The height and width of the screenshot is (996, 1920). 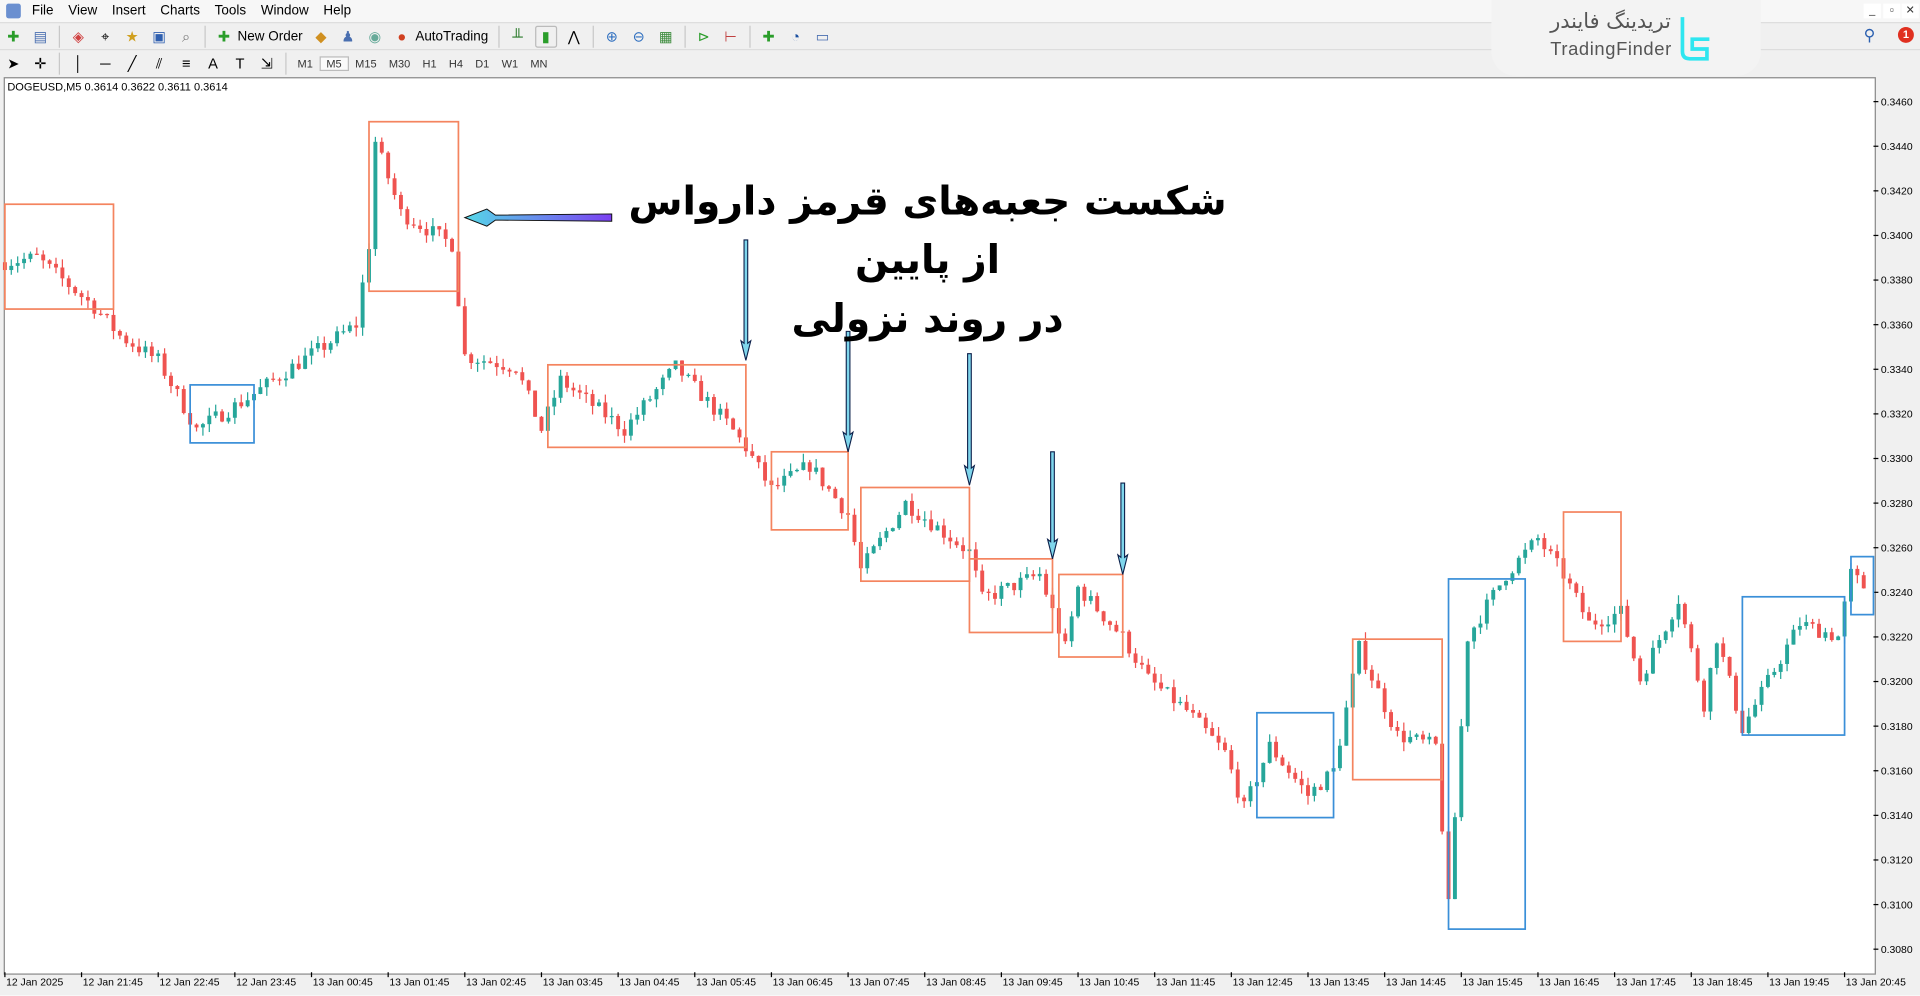 I want to click on timeframe-h4: H4, so click(x=455, y=63).